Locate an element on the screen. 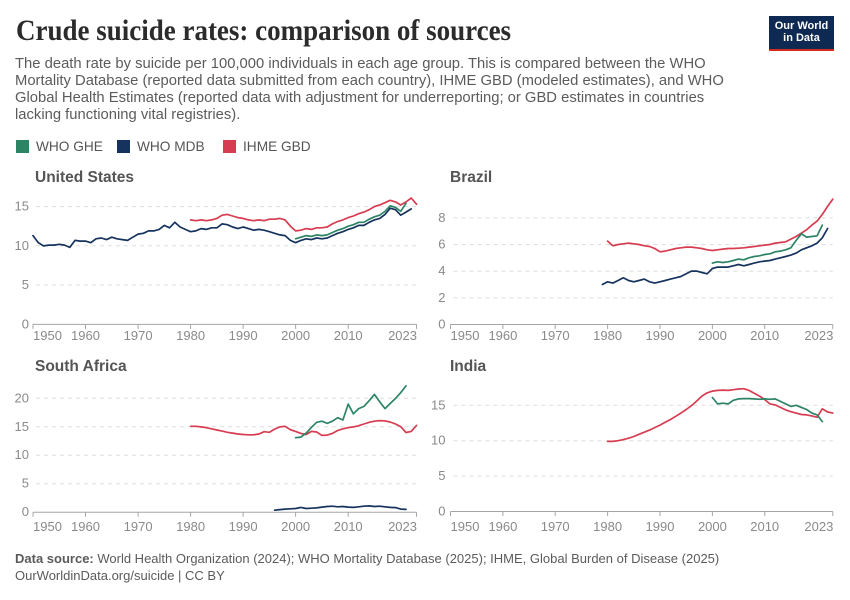  svg-text: 2 is located at coordinates (441, 297).